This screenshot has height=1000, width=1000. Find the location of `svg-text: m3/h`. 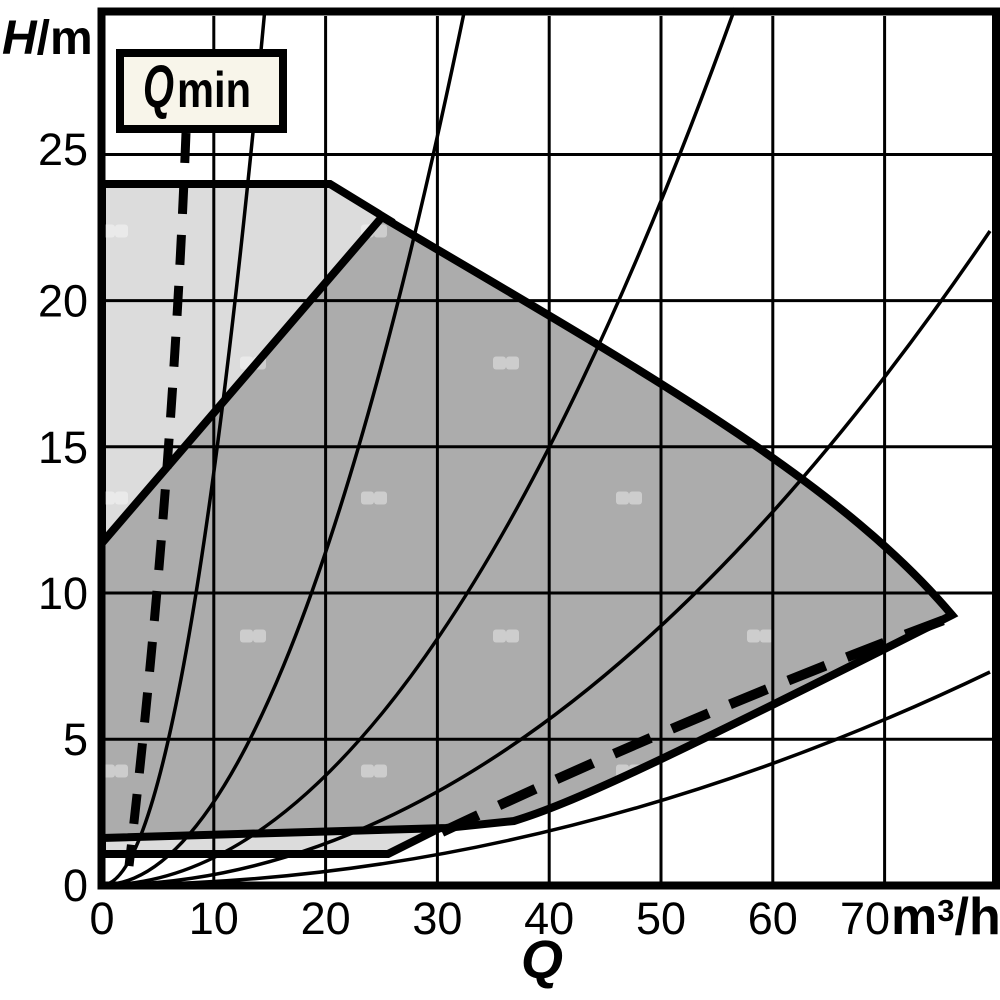

svg-text: m3/h is located at coordinates (945, 917).